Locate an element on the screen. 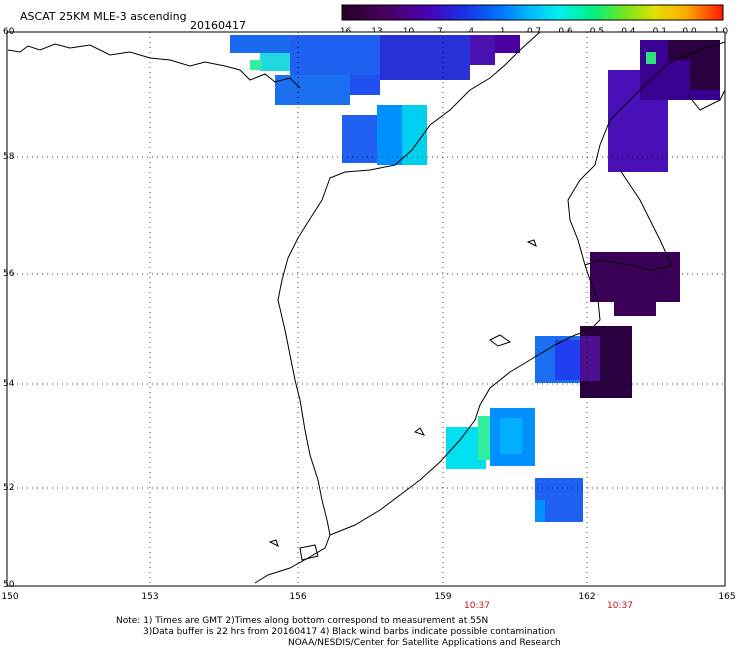  lat-label-58: 58 is located at coordinates (9, 157).